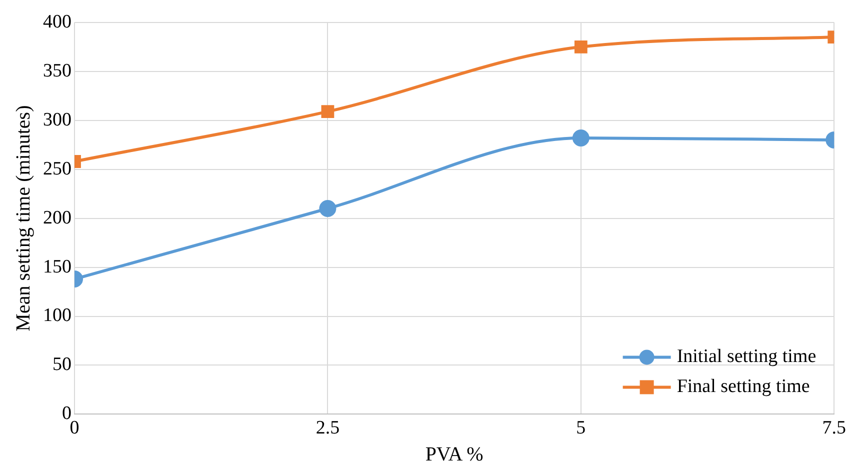 The height and width of the screenshot is (475, 857). I want to click on y-tick-label: 150, so click(57, 267).